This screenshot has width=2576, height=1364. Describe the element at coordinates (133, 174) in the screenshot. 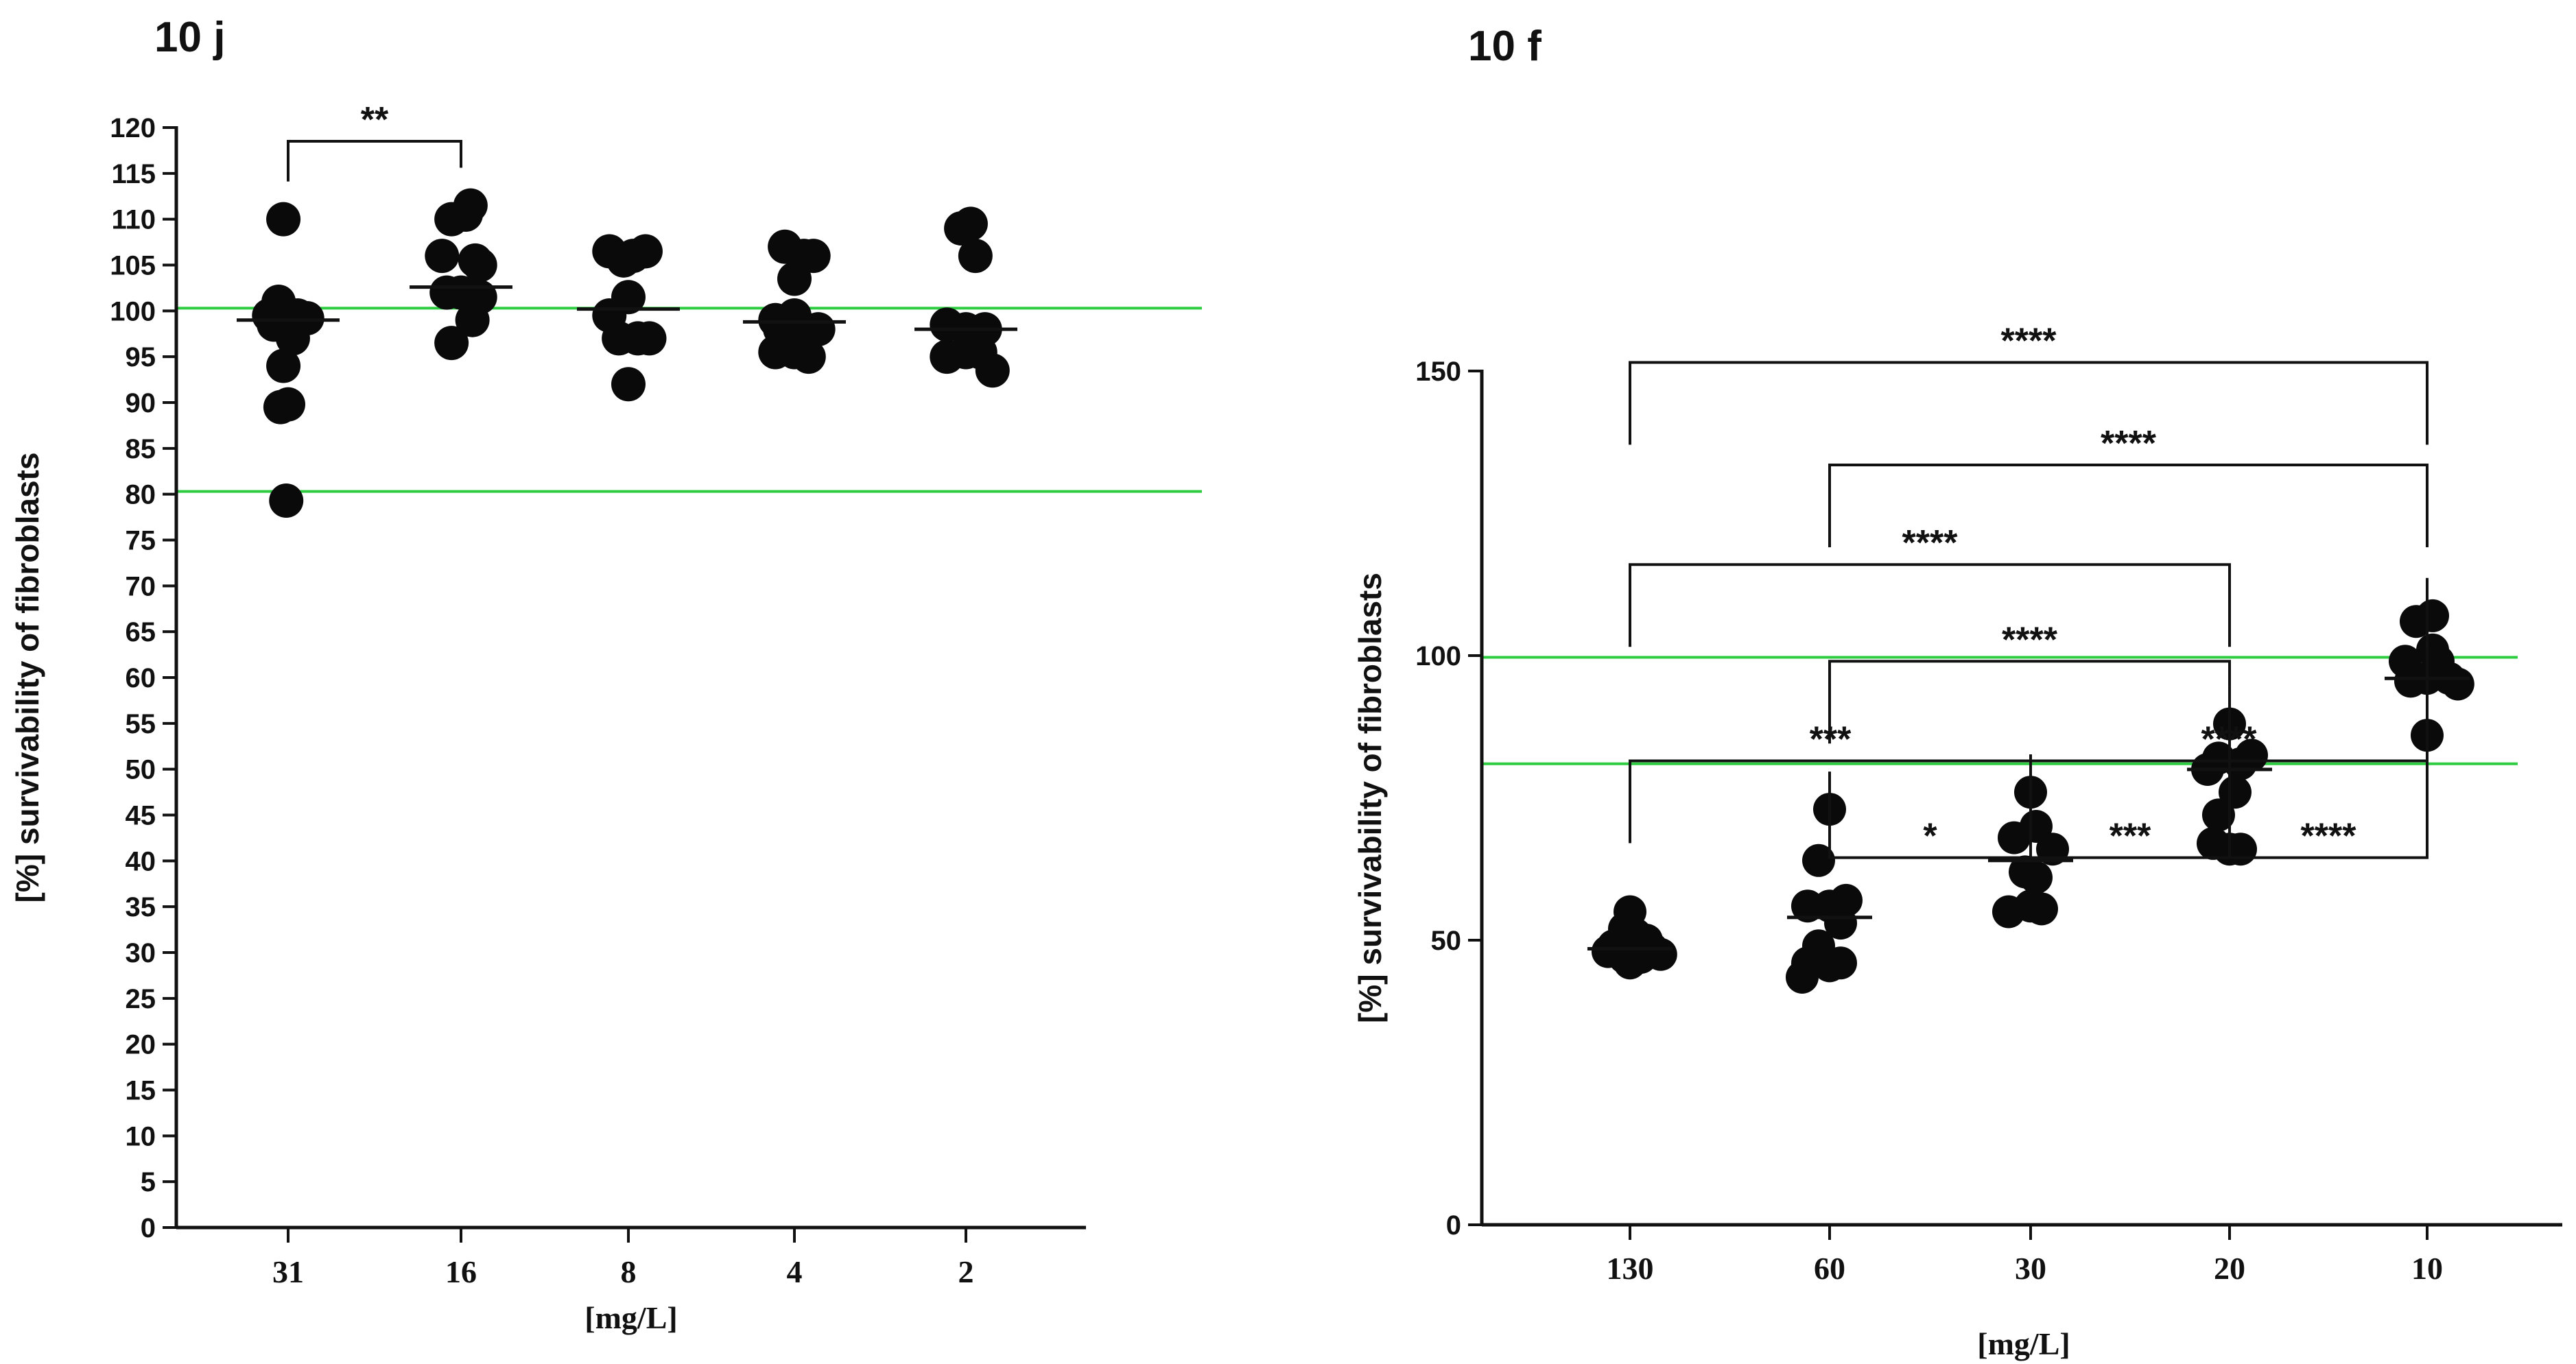

I see `y-tick-label: 115` at that location.